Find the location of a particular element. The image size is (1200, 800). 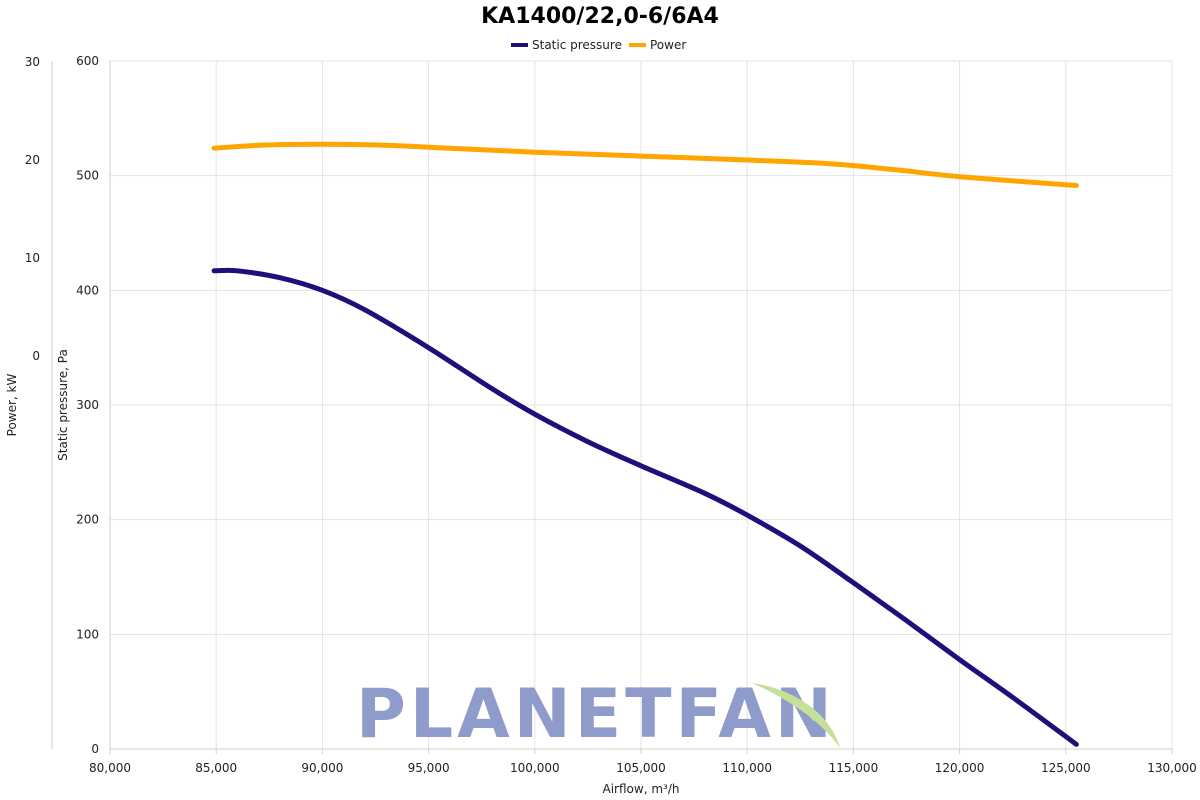

pressure-tick-label: 0 is located at coordinates (95, 749).